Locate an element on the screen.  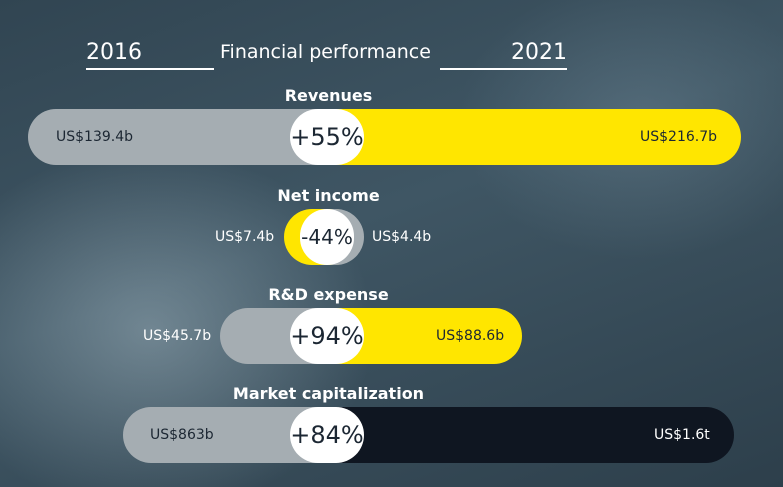
value-label-rd-expense-2021: US$88.6b is located at coordinates (470, 336).